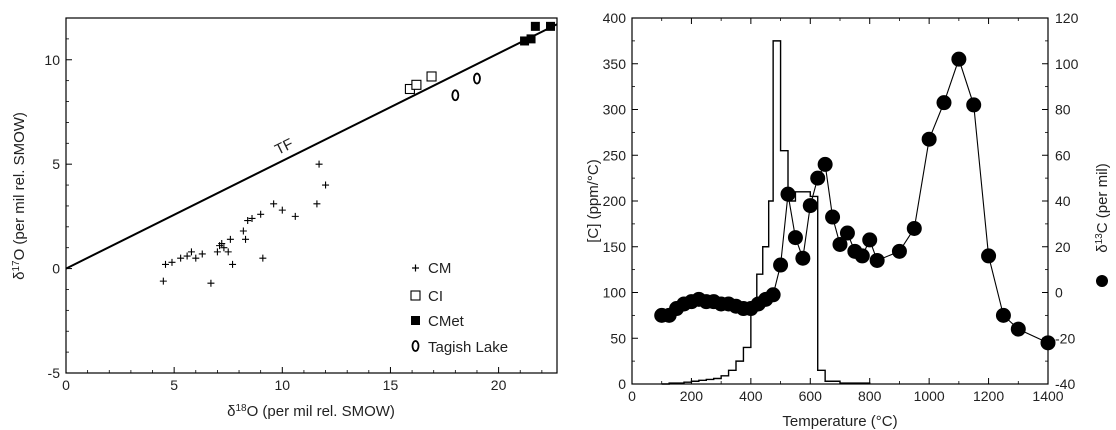 The height and width of the screenshot is (430, 1116). What do you see at coordinates (426, 296) in the screenshot?
I see `legend-item-ci: CI` at bounding box center [426, 296].